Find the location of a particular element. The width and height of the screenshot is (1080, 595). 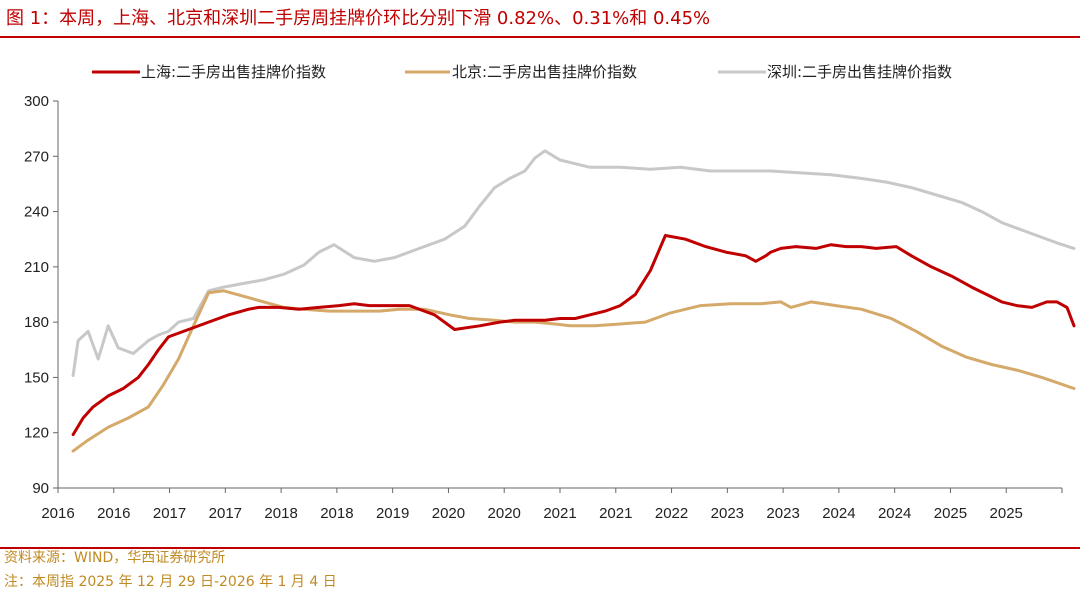

title-divider is located at coordinates (540, 37).